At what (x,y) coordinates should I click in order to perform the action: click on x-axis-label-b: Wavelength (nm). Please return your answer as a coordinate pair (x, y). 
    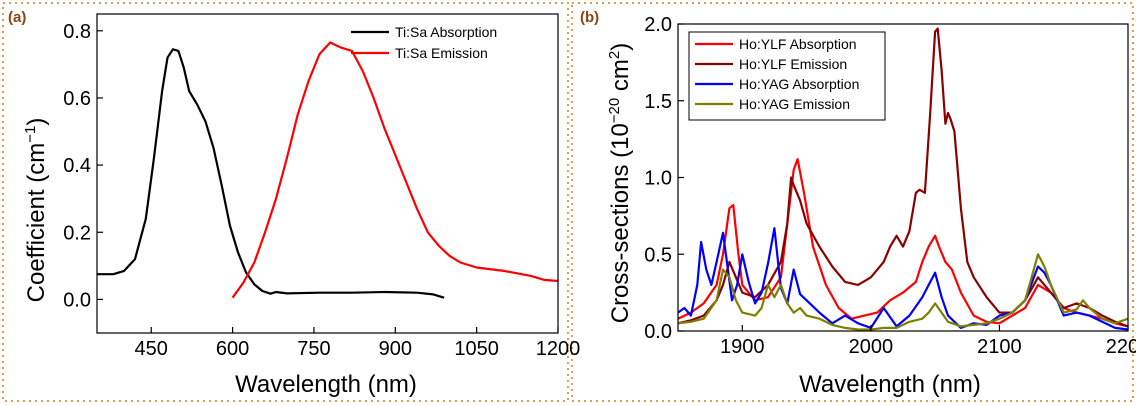
    Looking at the image, I should click on (890, 384).